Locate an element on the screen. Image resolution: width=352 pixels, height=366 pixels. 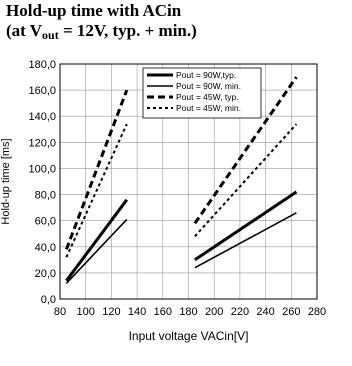
legend-label: Pout = 90W,typ. is located at coordinates (206, 75).